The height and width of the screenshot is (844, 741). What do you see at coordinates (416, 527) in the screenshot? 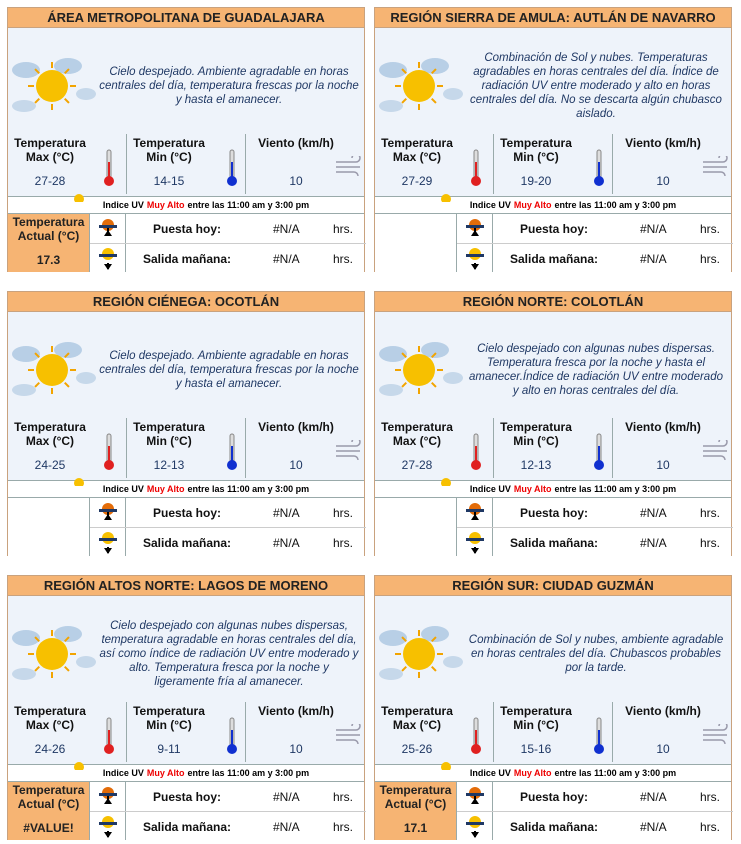
I see `actual-empty` at bounding box center [416, 527].